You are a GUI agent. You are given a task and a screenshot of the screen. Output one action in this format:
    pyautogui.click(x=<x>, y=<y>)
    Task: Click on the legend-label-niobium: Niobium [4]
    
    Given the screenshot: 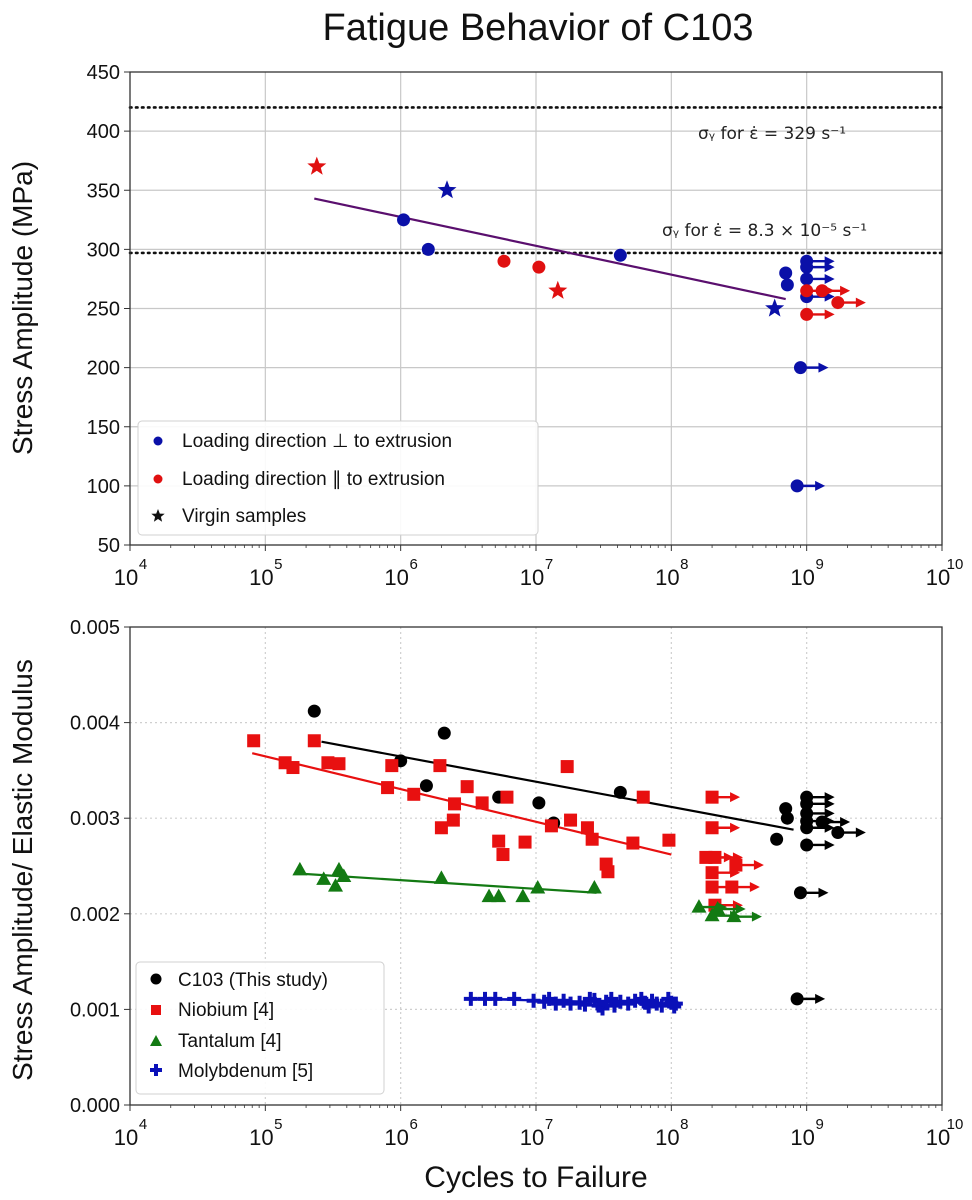 What is the action you would take?
    pyautogui.click(x=226, y=1010)
    